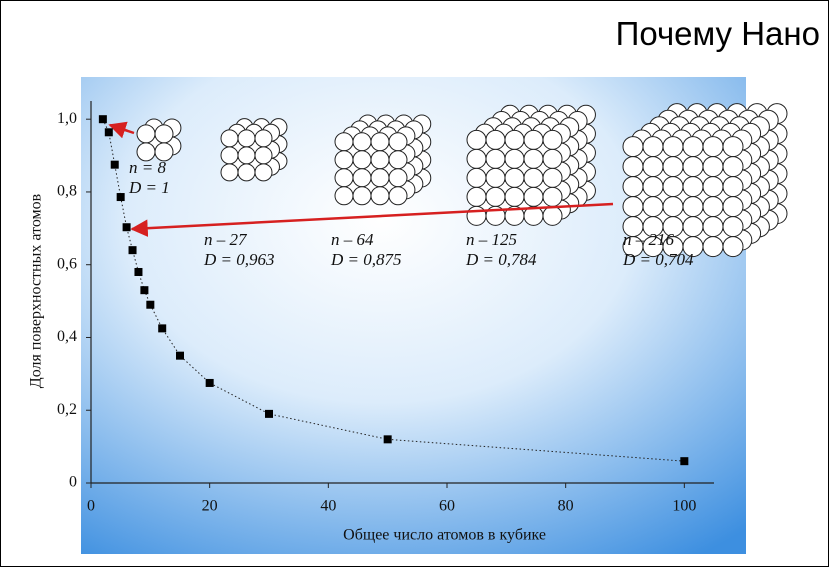 The width and height of the screenshot is (829, 568). Describe the element at coordinates (91, 506) in the screenshot. I see `x-tick-label: 0` at that location.